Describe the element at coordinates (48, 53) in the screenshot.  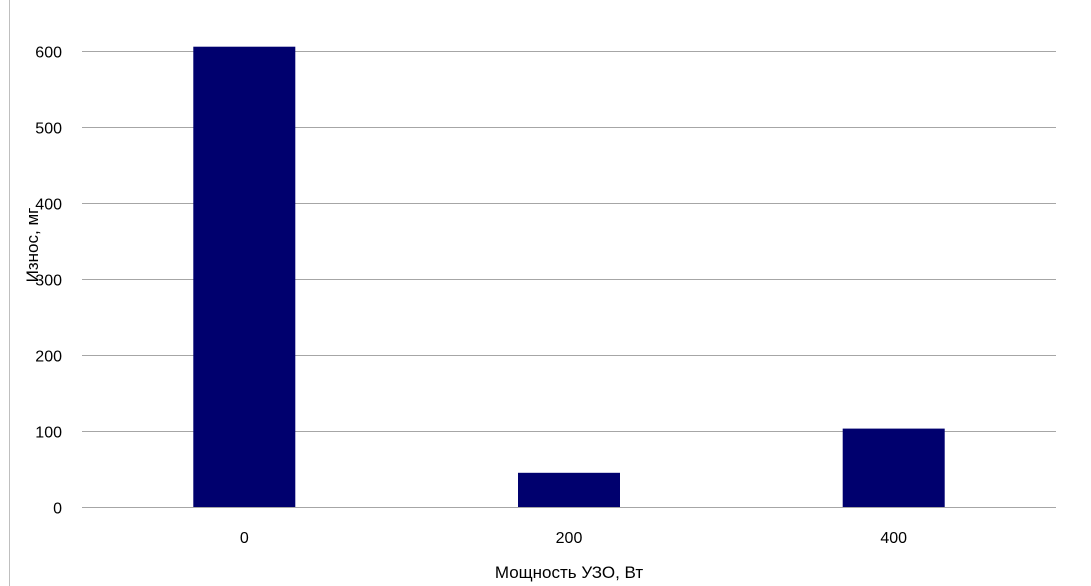
I see `y-tick-label: 600` at that location.